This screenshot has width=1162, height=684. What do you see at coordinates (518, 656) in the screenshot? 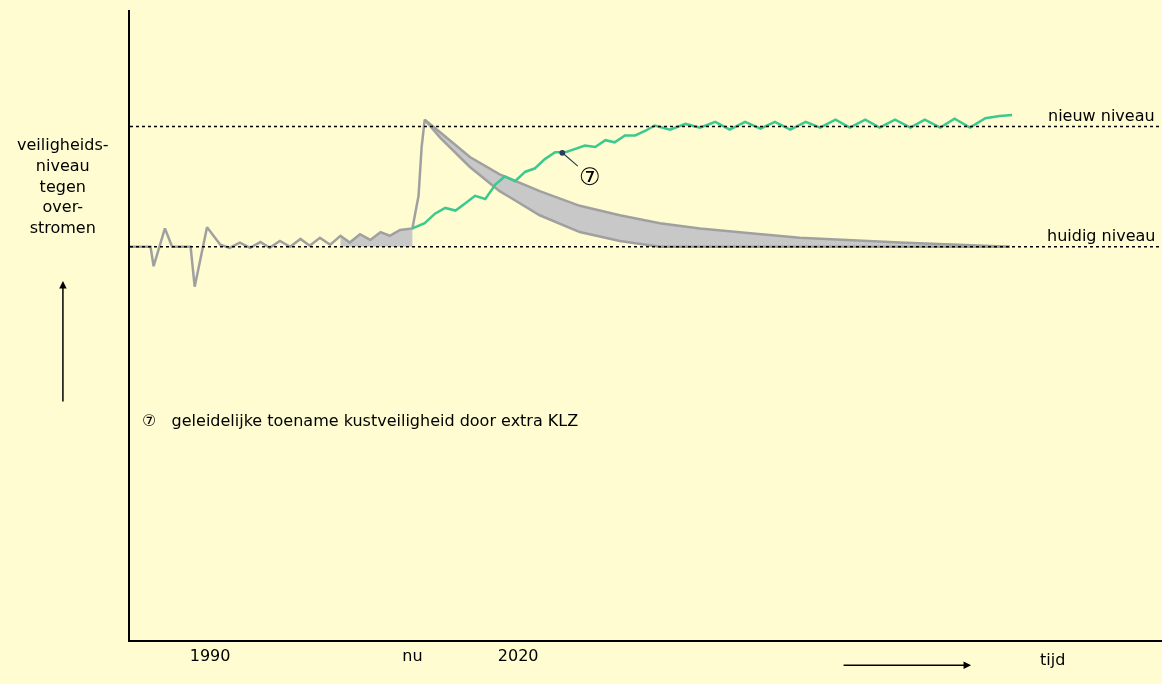
I see `x-tick-label: 2020` at bounding box center [518, 656].